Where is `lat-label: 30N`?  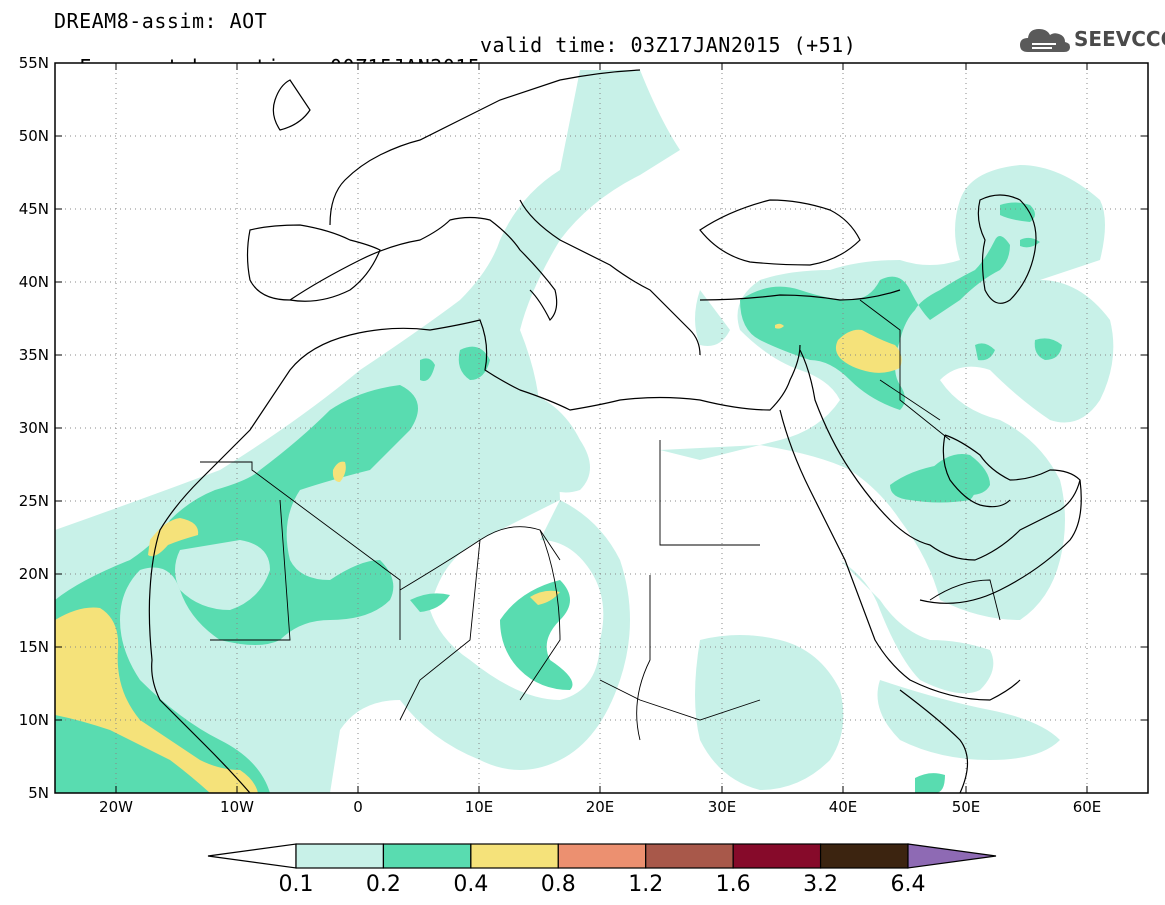 lat-label: 30N is located at coordinates (34, 428).